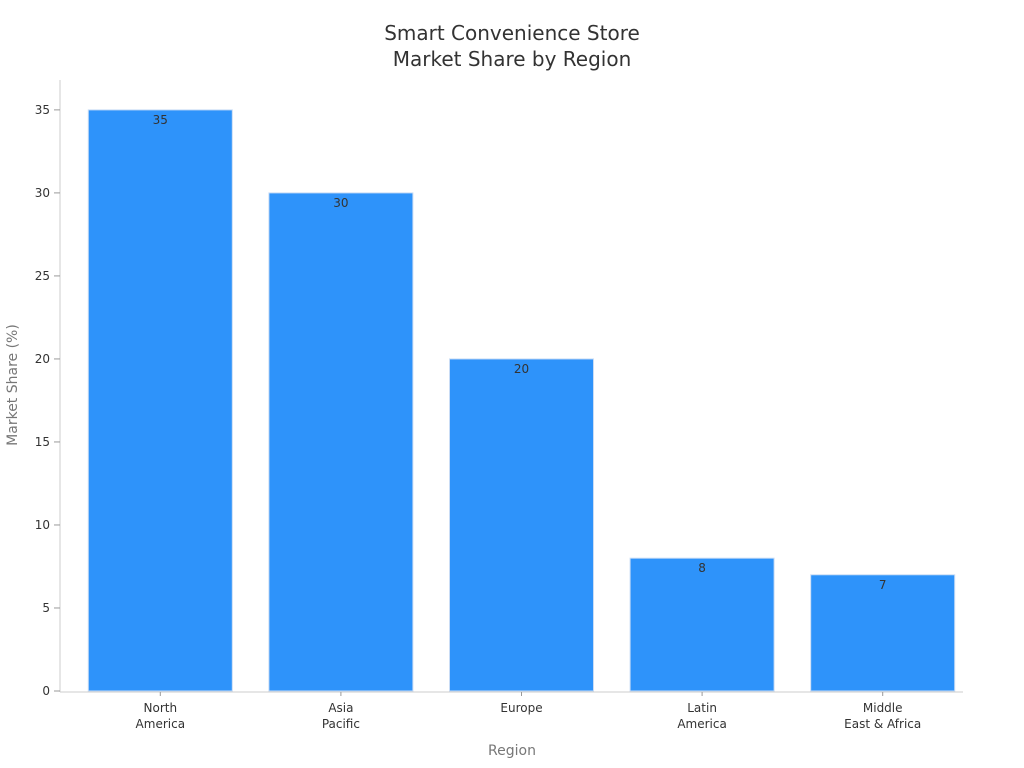 The width and height of the screenshot is (1024, 768). Describe the element at coordinates (46, 608) in the screenshot. I see `y-tick-label: 5` at that location.